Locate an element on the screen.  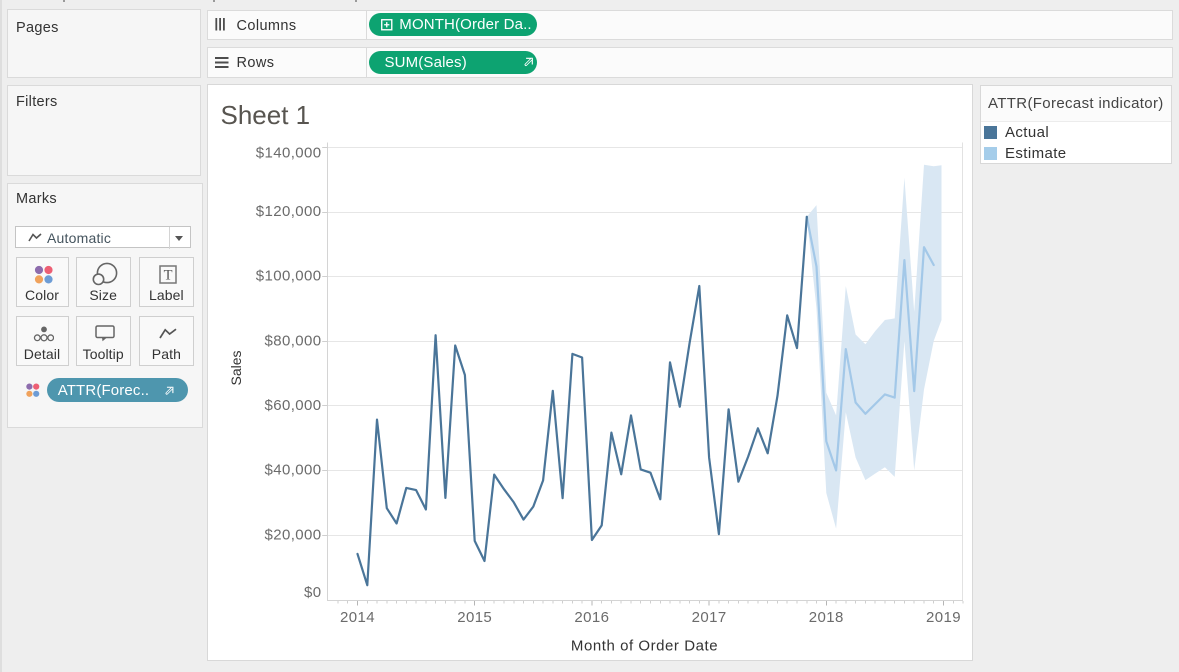
svg-text: $80,000 is located at coordinates (292, 340).